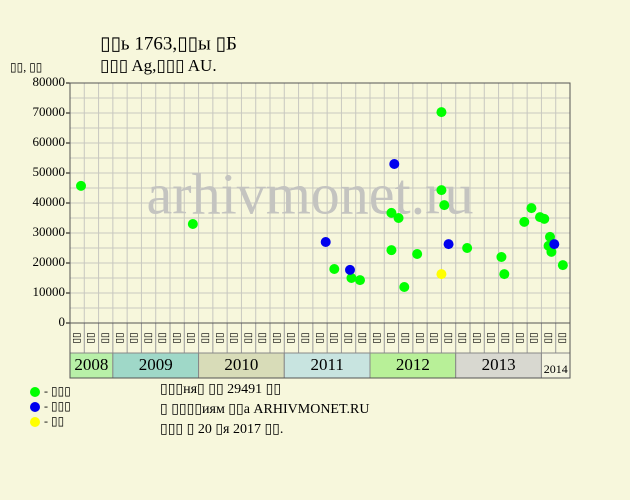 Image resolution: width=630 pixels, height=500 pixels. I want to click on legend-label: - ▯▯, so click(54, 421).